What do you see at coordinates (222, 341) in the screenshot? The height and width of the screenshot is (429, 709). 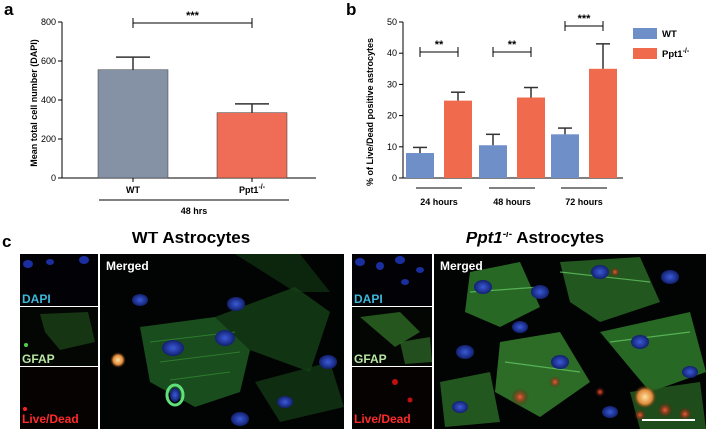 I see `wt-merged-image: Merged` at bounding box center [222, 341].